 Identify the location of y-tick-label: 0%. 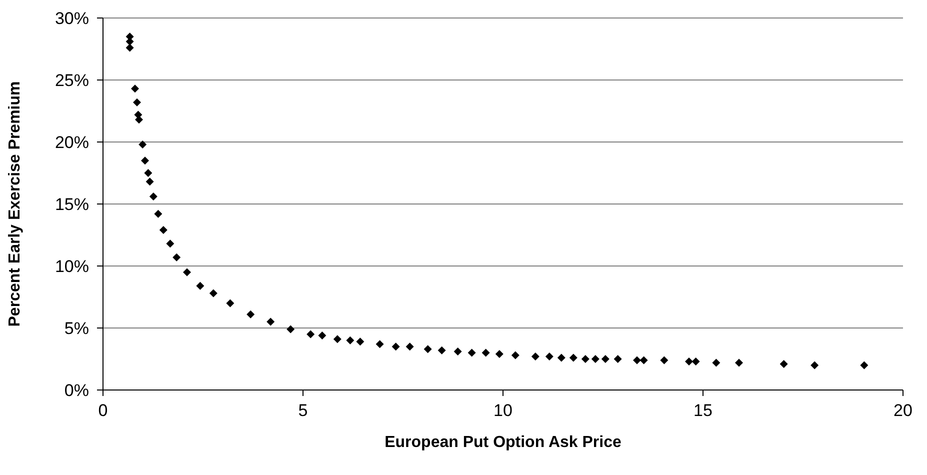
(76, 390).